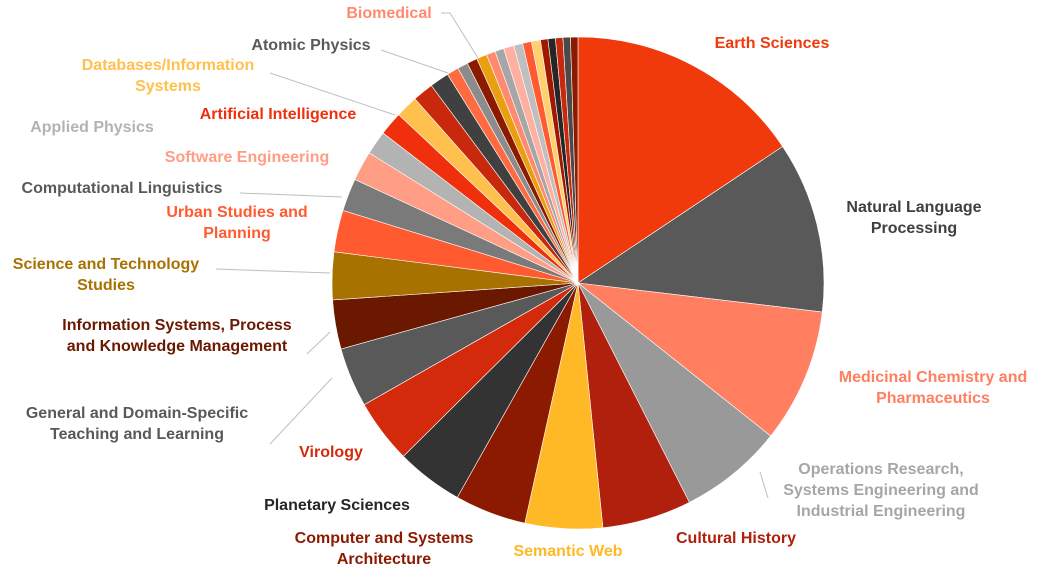 The height and width of the screenshot is (582, 1045). What do you see at coordinates (414, 61) in the screenshot?
I see `leader-line-atomic-physics` at bounding box center [414, 61].